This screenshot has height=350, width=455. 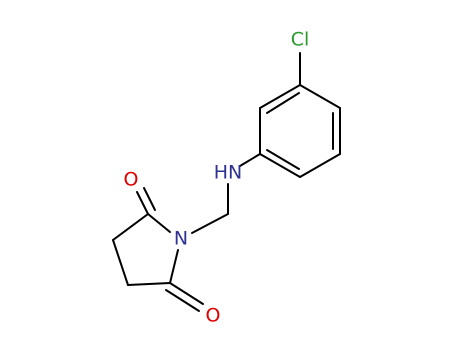 What do you see at coordinates (228, 173) in the screenshot?
I see `atom-label: HN` at bounding box center [228, 173].